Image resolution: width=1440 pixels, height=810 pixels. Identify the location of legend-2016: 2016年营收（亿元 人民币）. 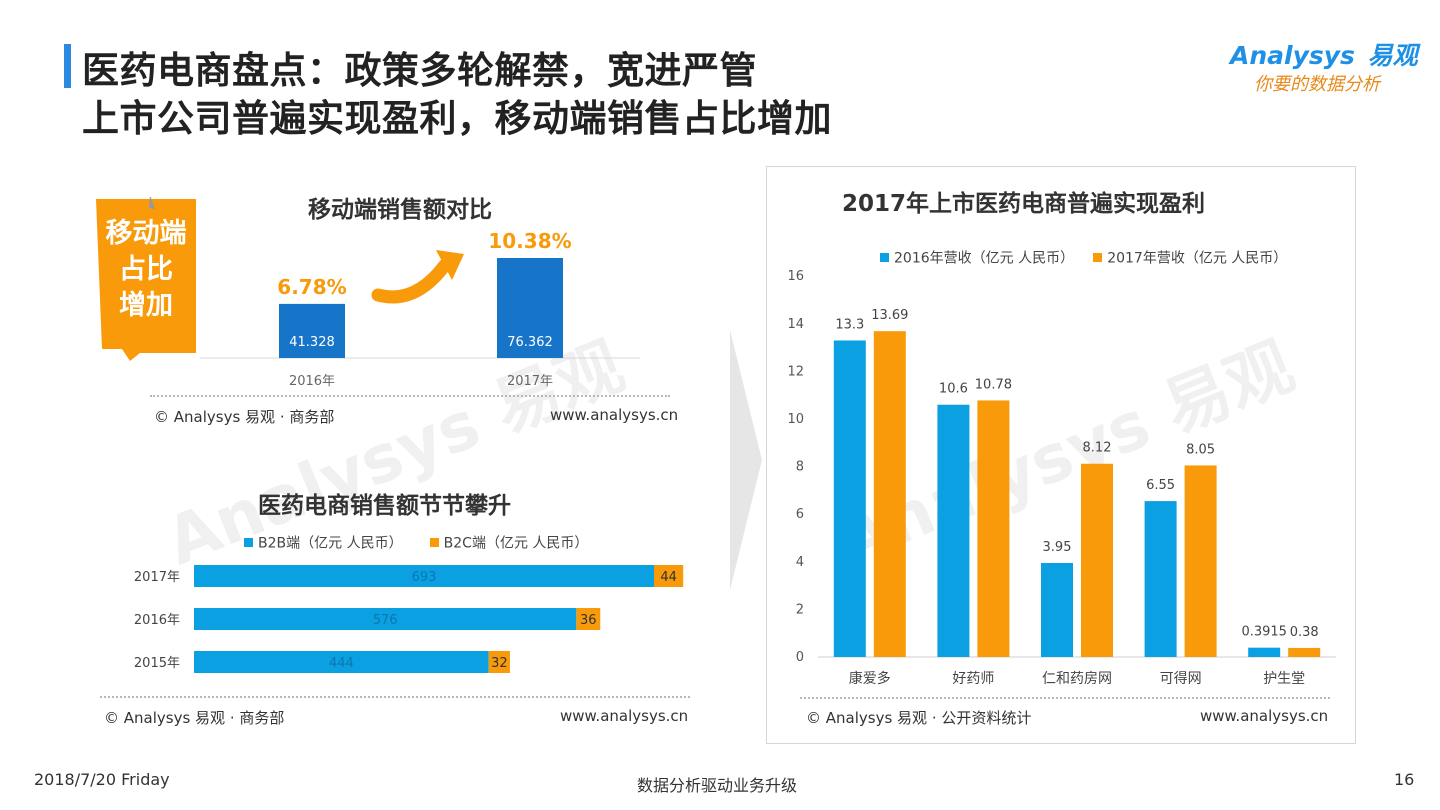
(984, 258).